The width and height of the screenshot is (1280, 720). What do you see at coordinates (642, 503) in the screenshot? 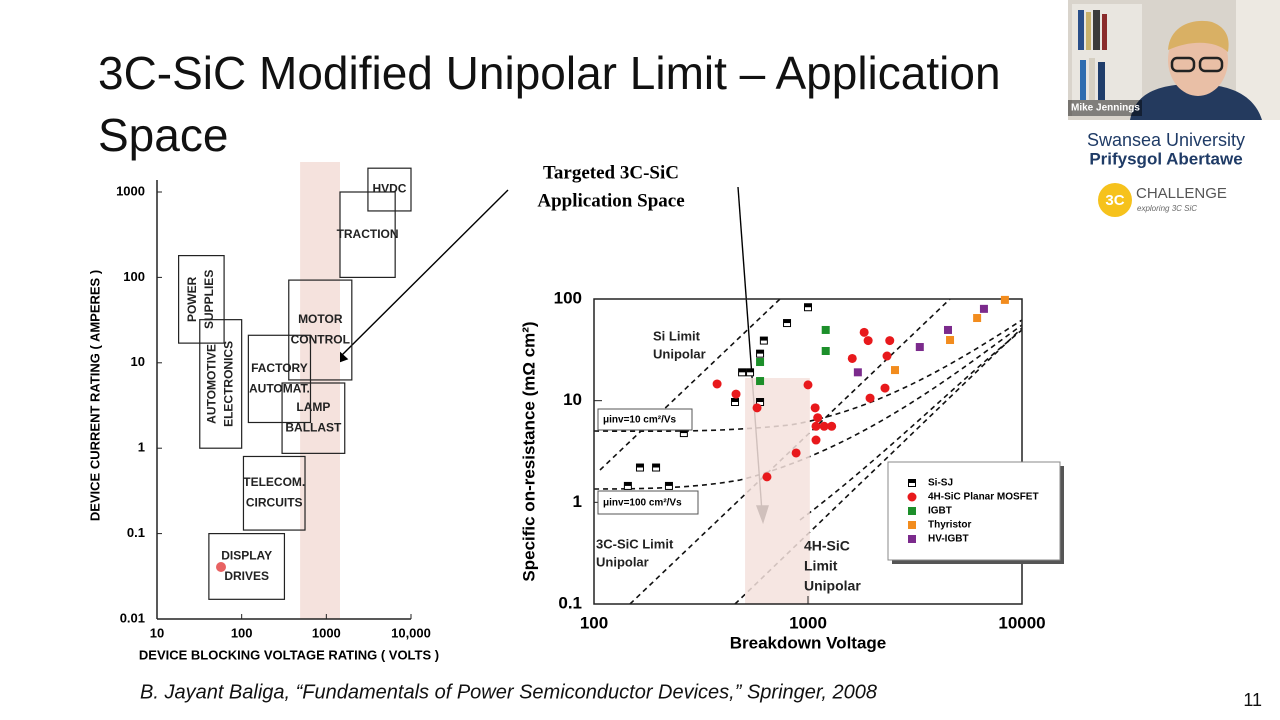
I see `annotation-line: μinv=100 cm²/Vs` at bounding box center [642, 503].